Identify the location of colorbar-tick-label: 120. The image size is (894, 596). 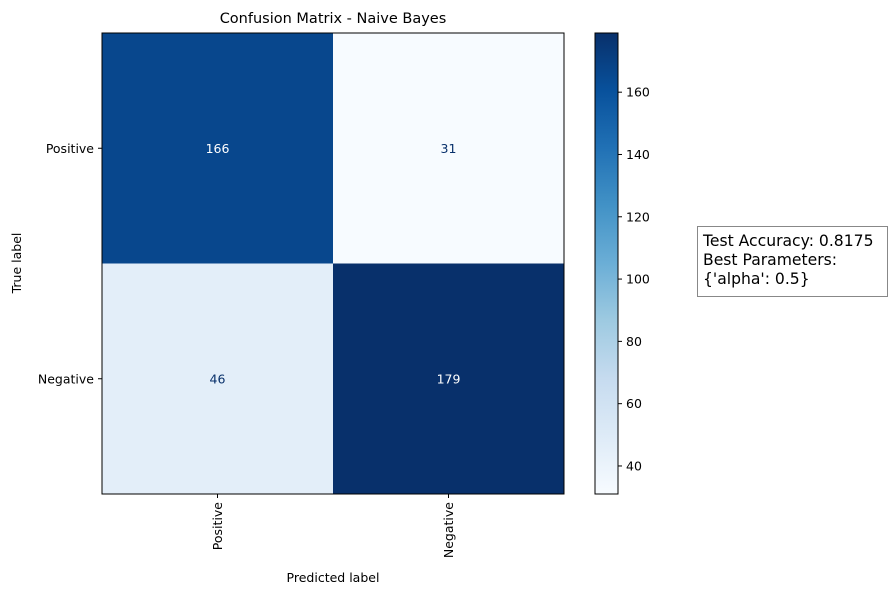
(638, 216).